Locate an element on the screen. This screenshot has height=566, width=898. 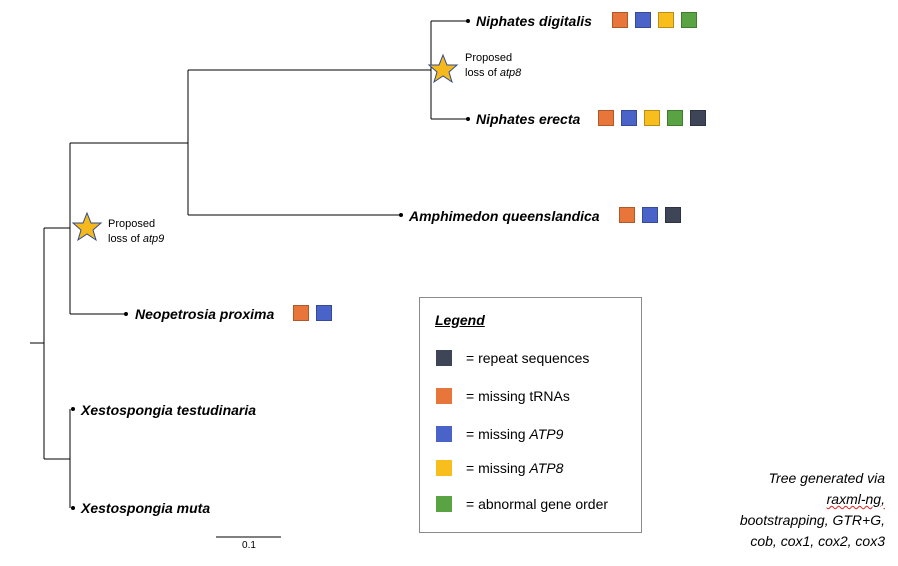
legend-label: = missing ATP8 is located at coordinates (514, 468).